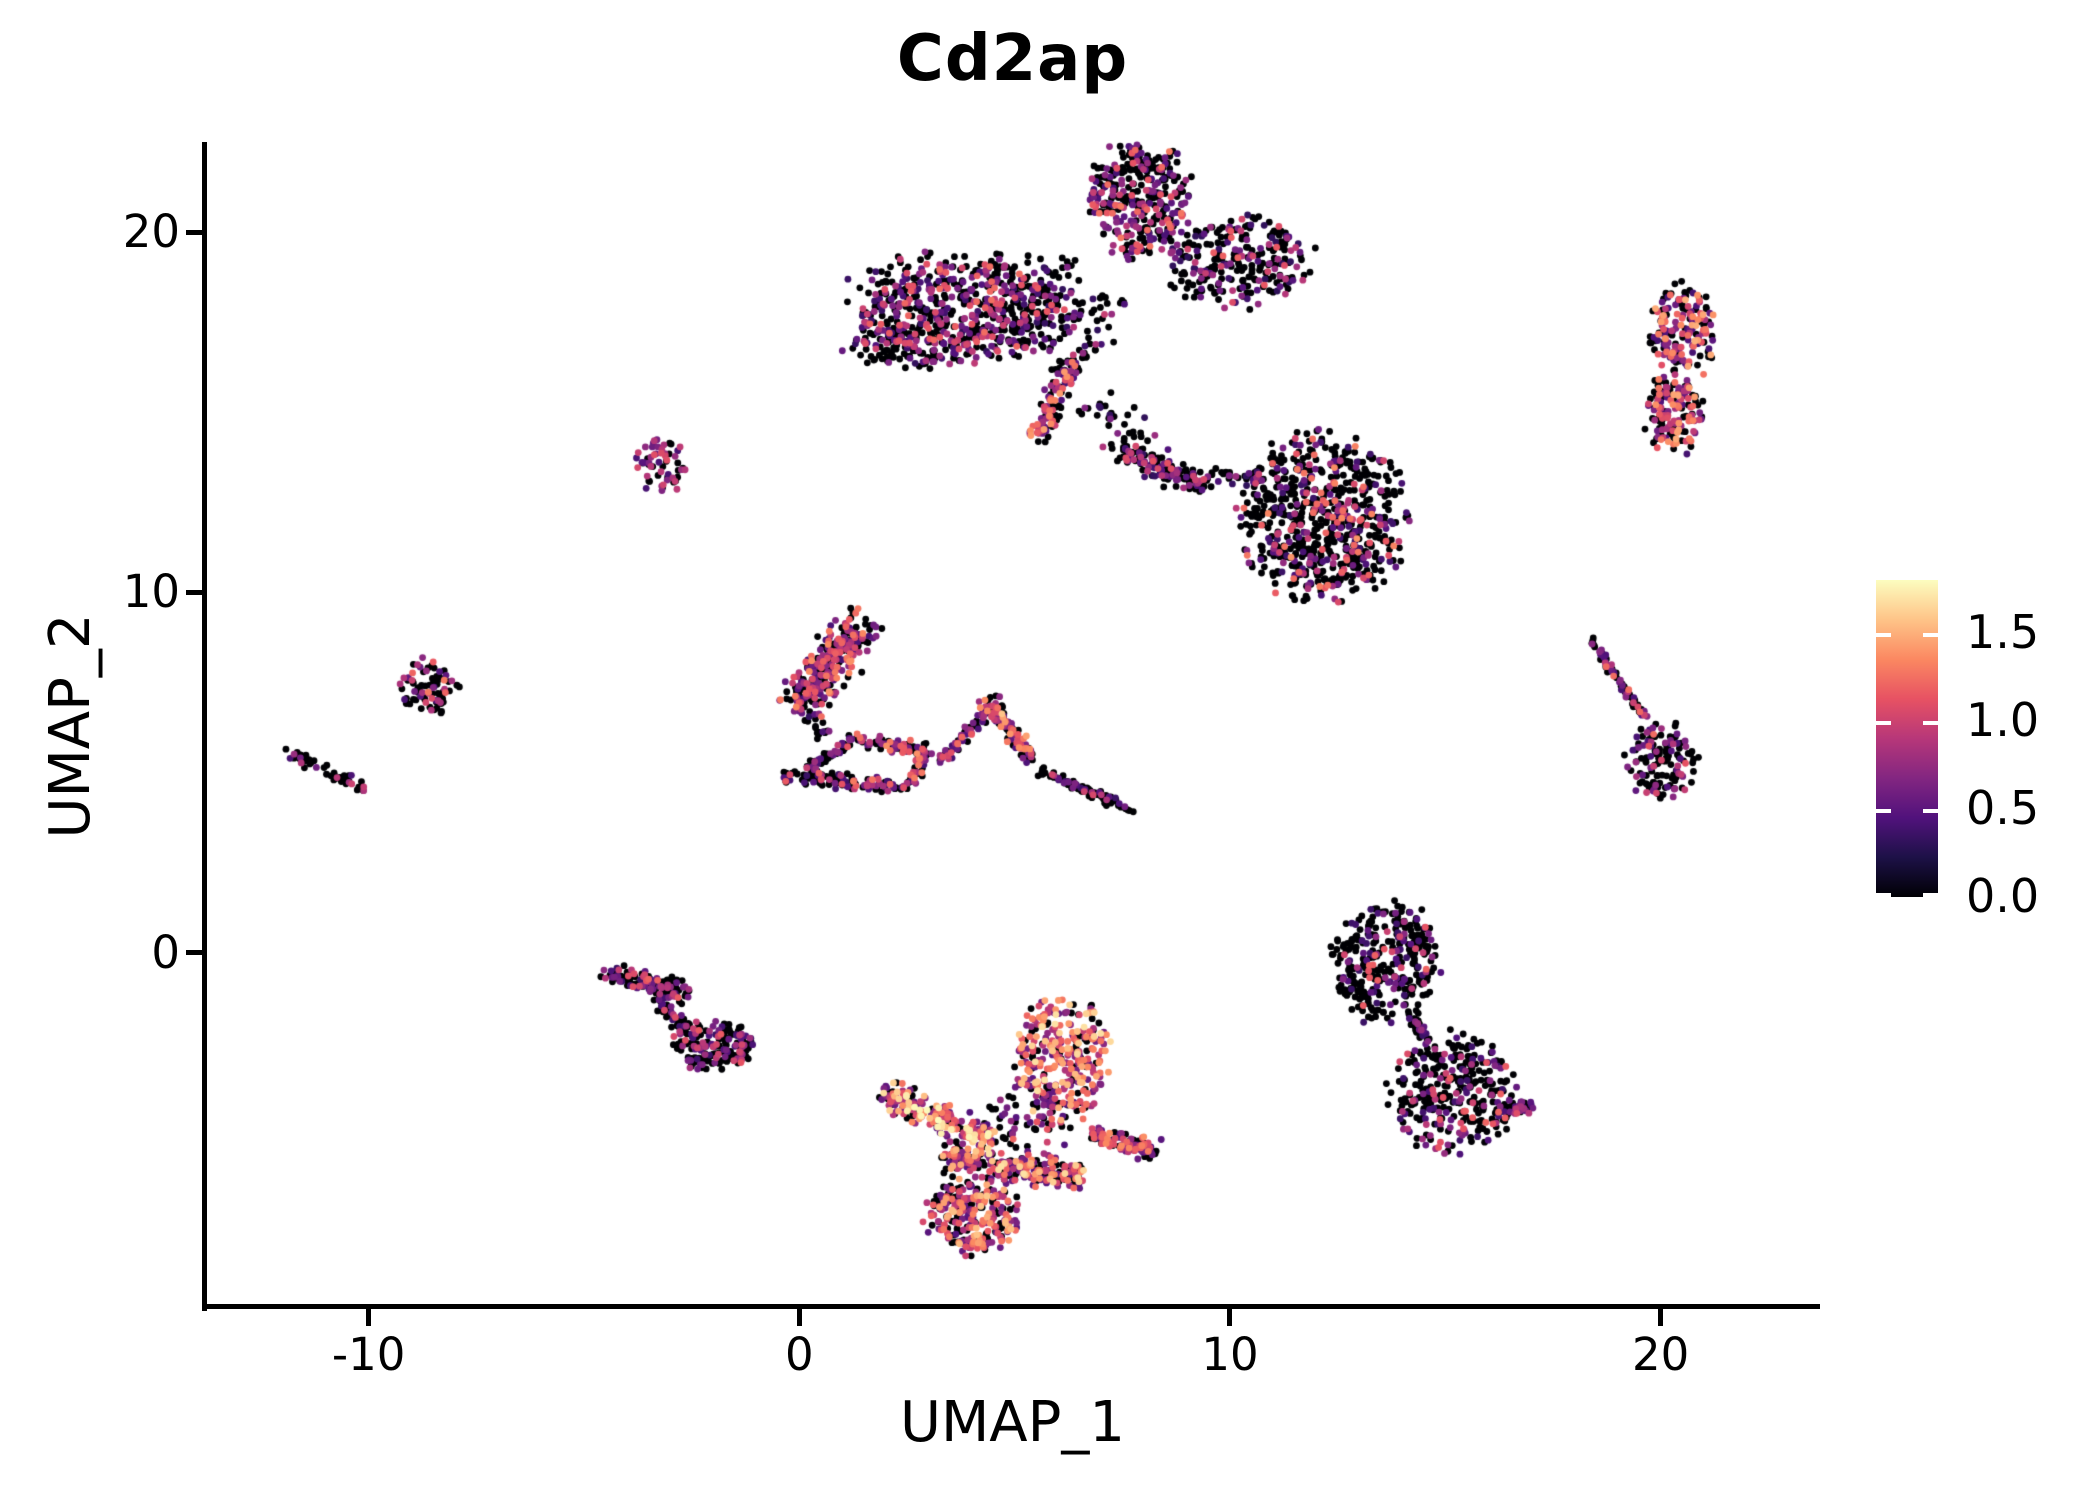 The image size is (2100, 1500). Describe the element at coordinates (70, 726) in the screenshot. I see `y-axis-title: UMAP_2` at that location.